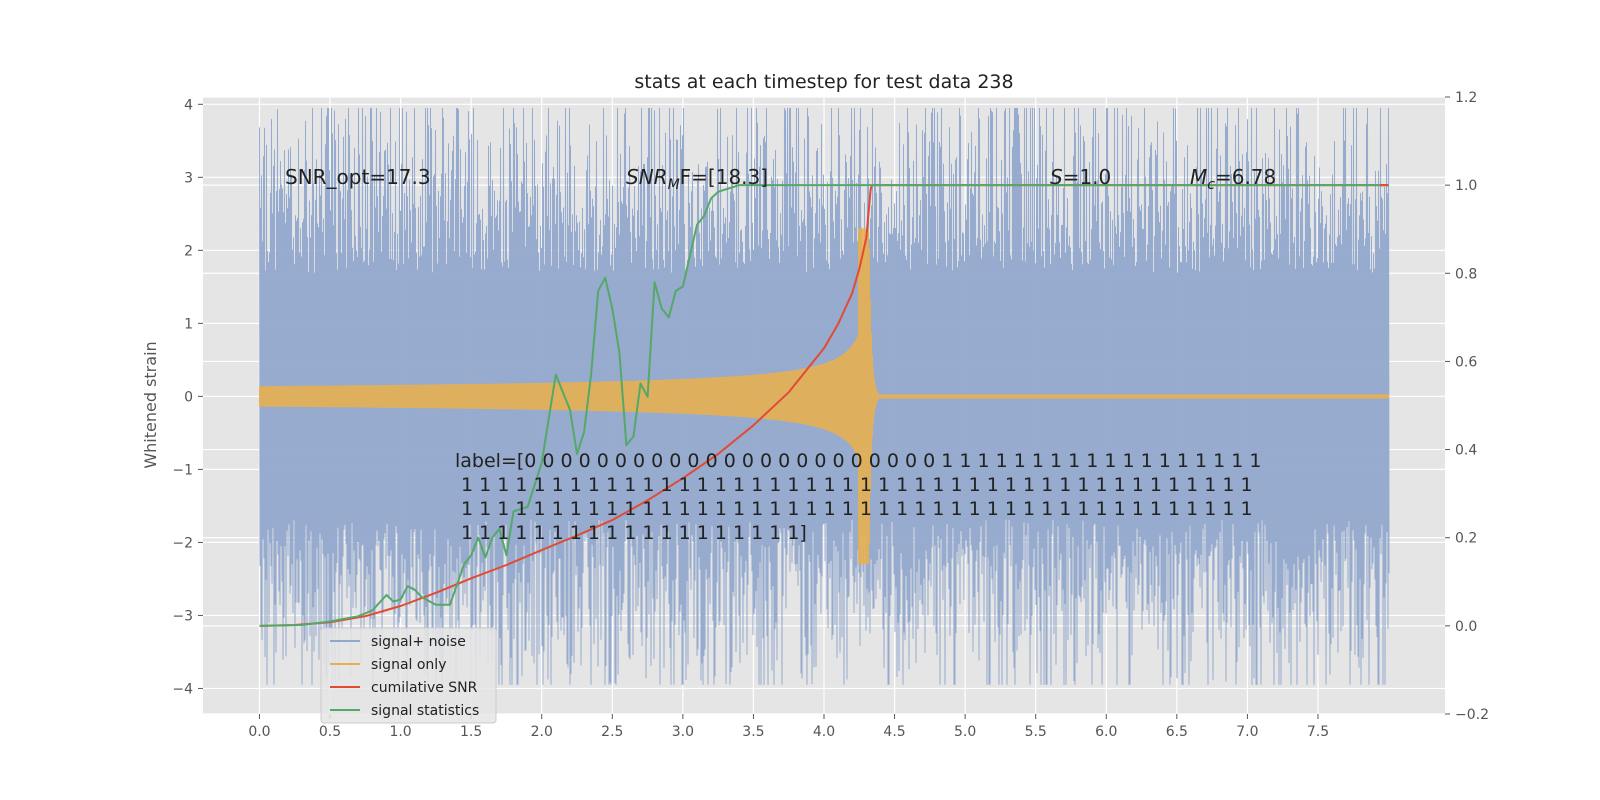 This screenshot has width=1600, height=800. Describe the element at coordinates (1056, 177) in the screenshot. I see `s-var: S` at that location.